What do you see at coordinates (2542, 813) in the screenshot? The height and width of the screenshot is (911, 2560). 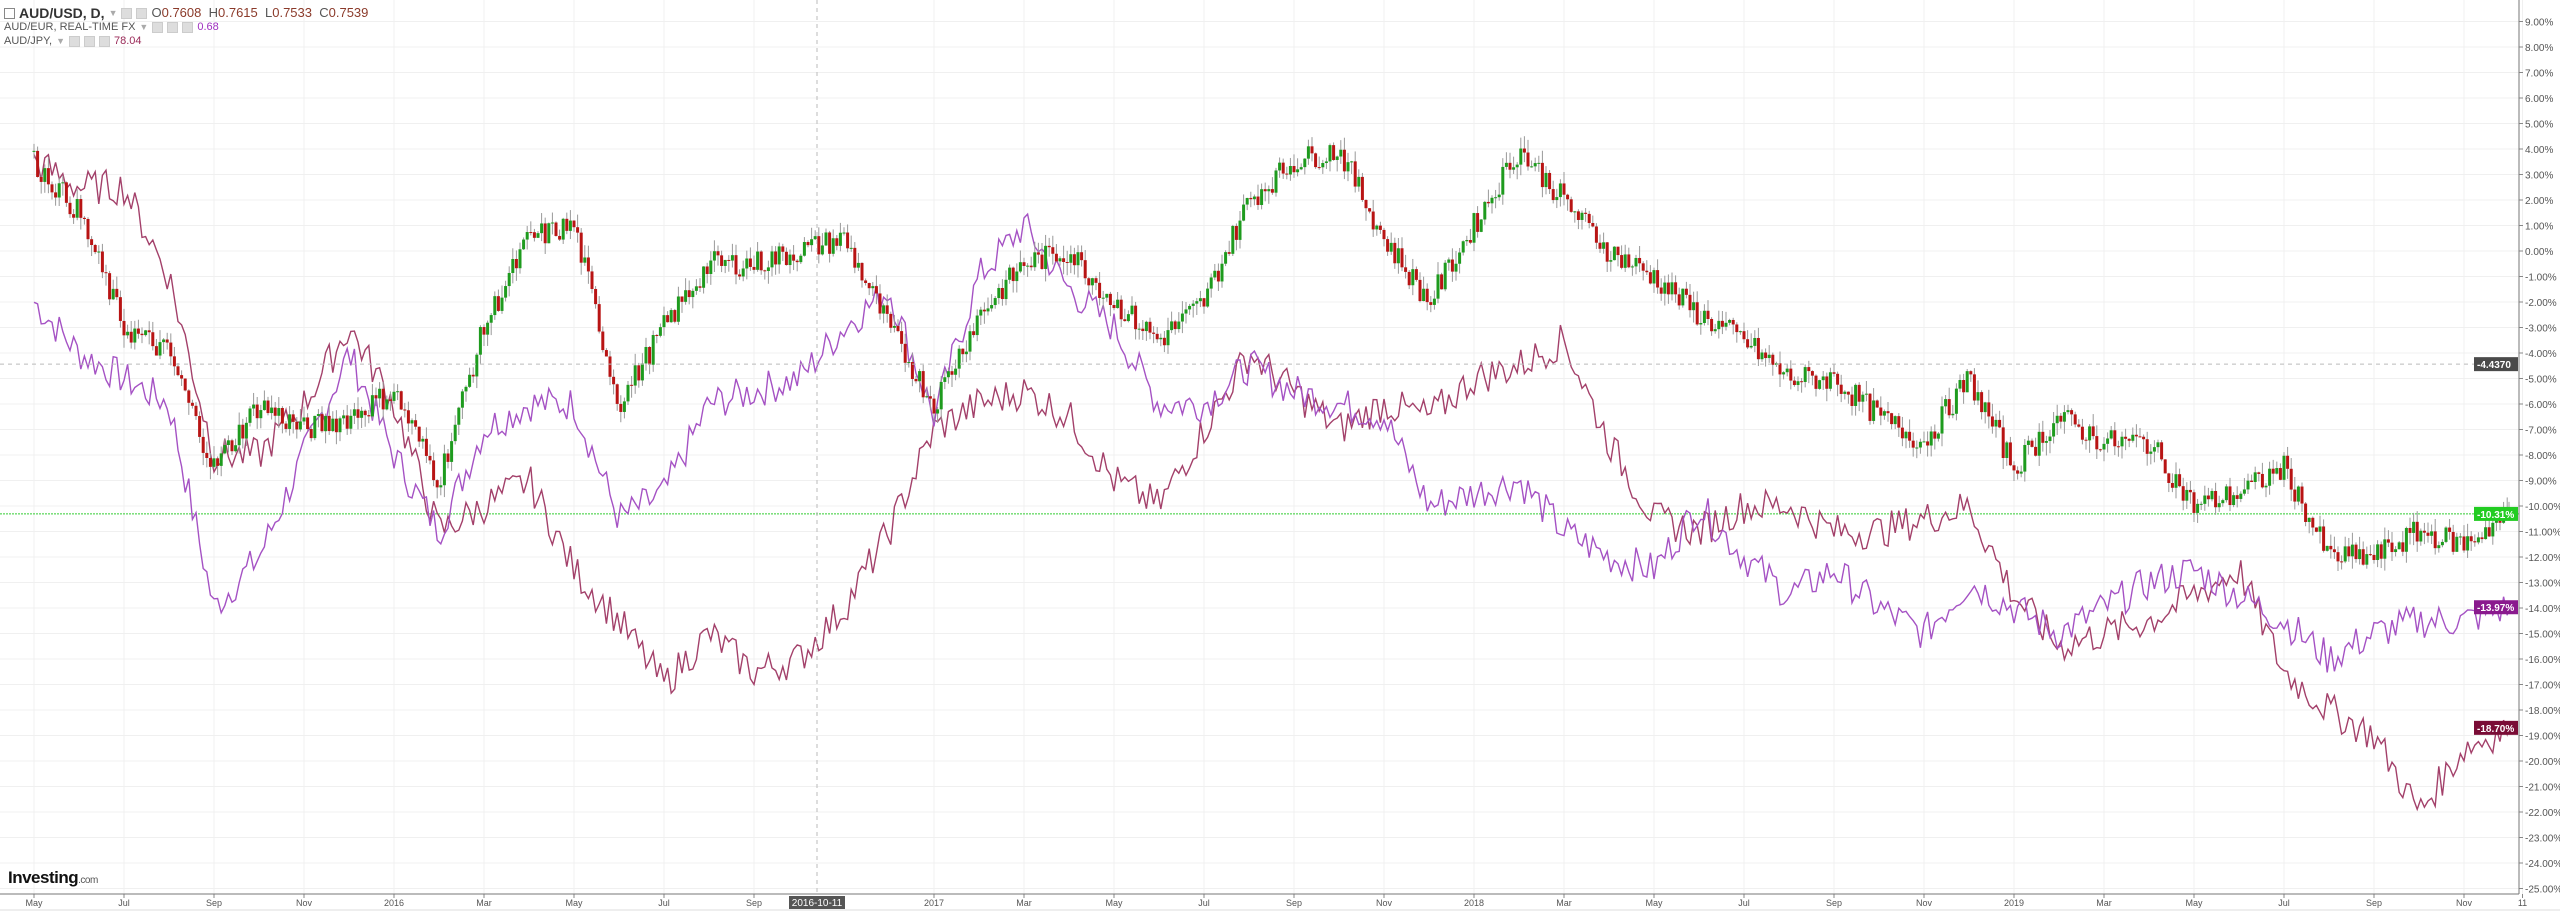 I see `y-tick-label: -22.00%` at bounding box center [2542, 813].